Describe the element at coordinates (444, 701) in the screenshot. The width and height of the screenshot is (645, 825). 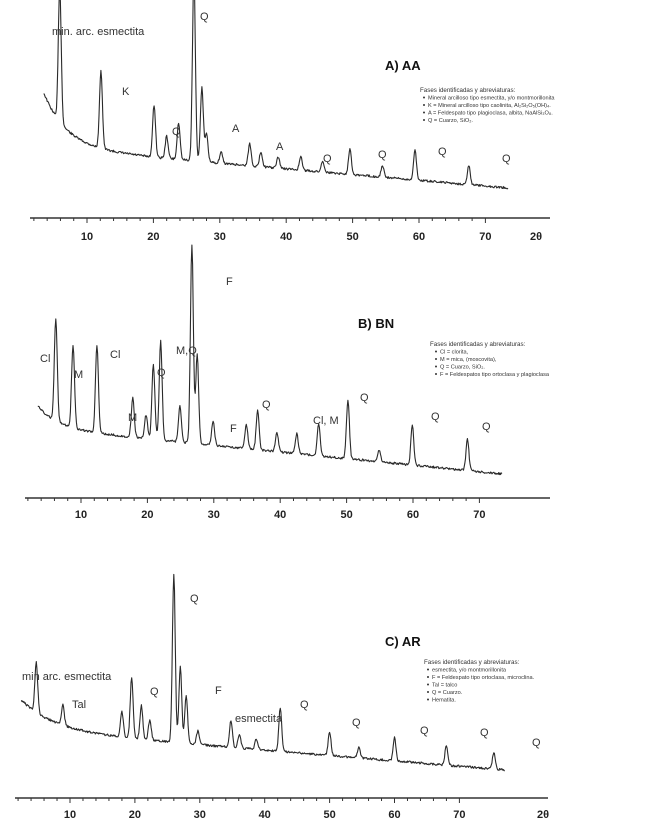
I see `legend-item: Hematita.` at that location.